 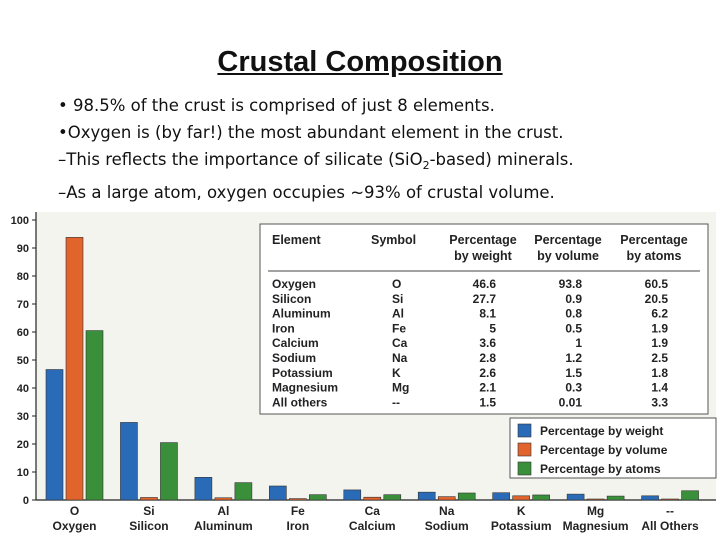 I want to click on y-tick-label: 40, so click(x=23, y=389).